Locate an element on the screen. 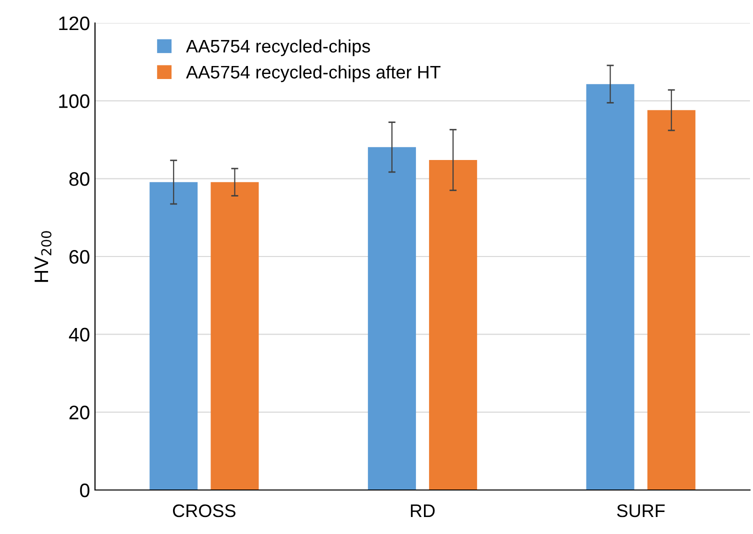 This screenshot has height=534, width=753. y-tick-label: 80 is located at coordinates (79, 179).